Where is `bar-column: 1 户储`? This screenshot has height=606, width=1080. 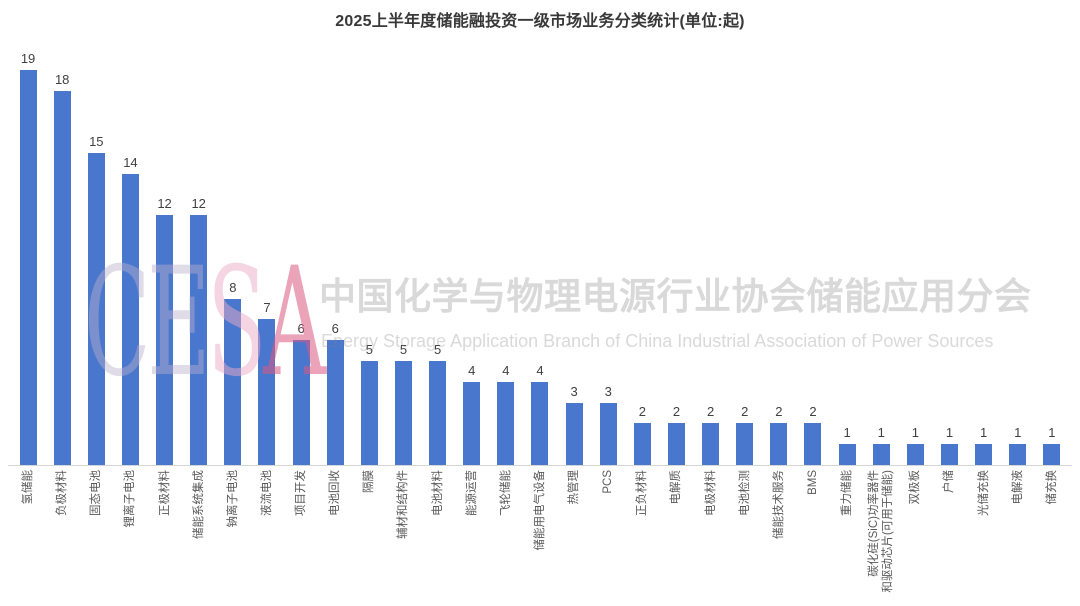 bar-column: 1 户储 is located at coordinates (949, 323).